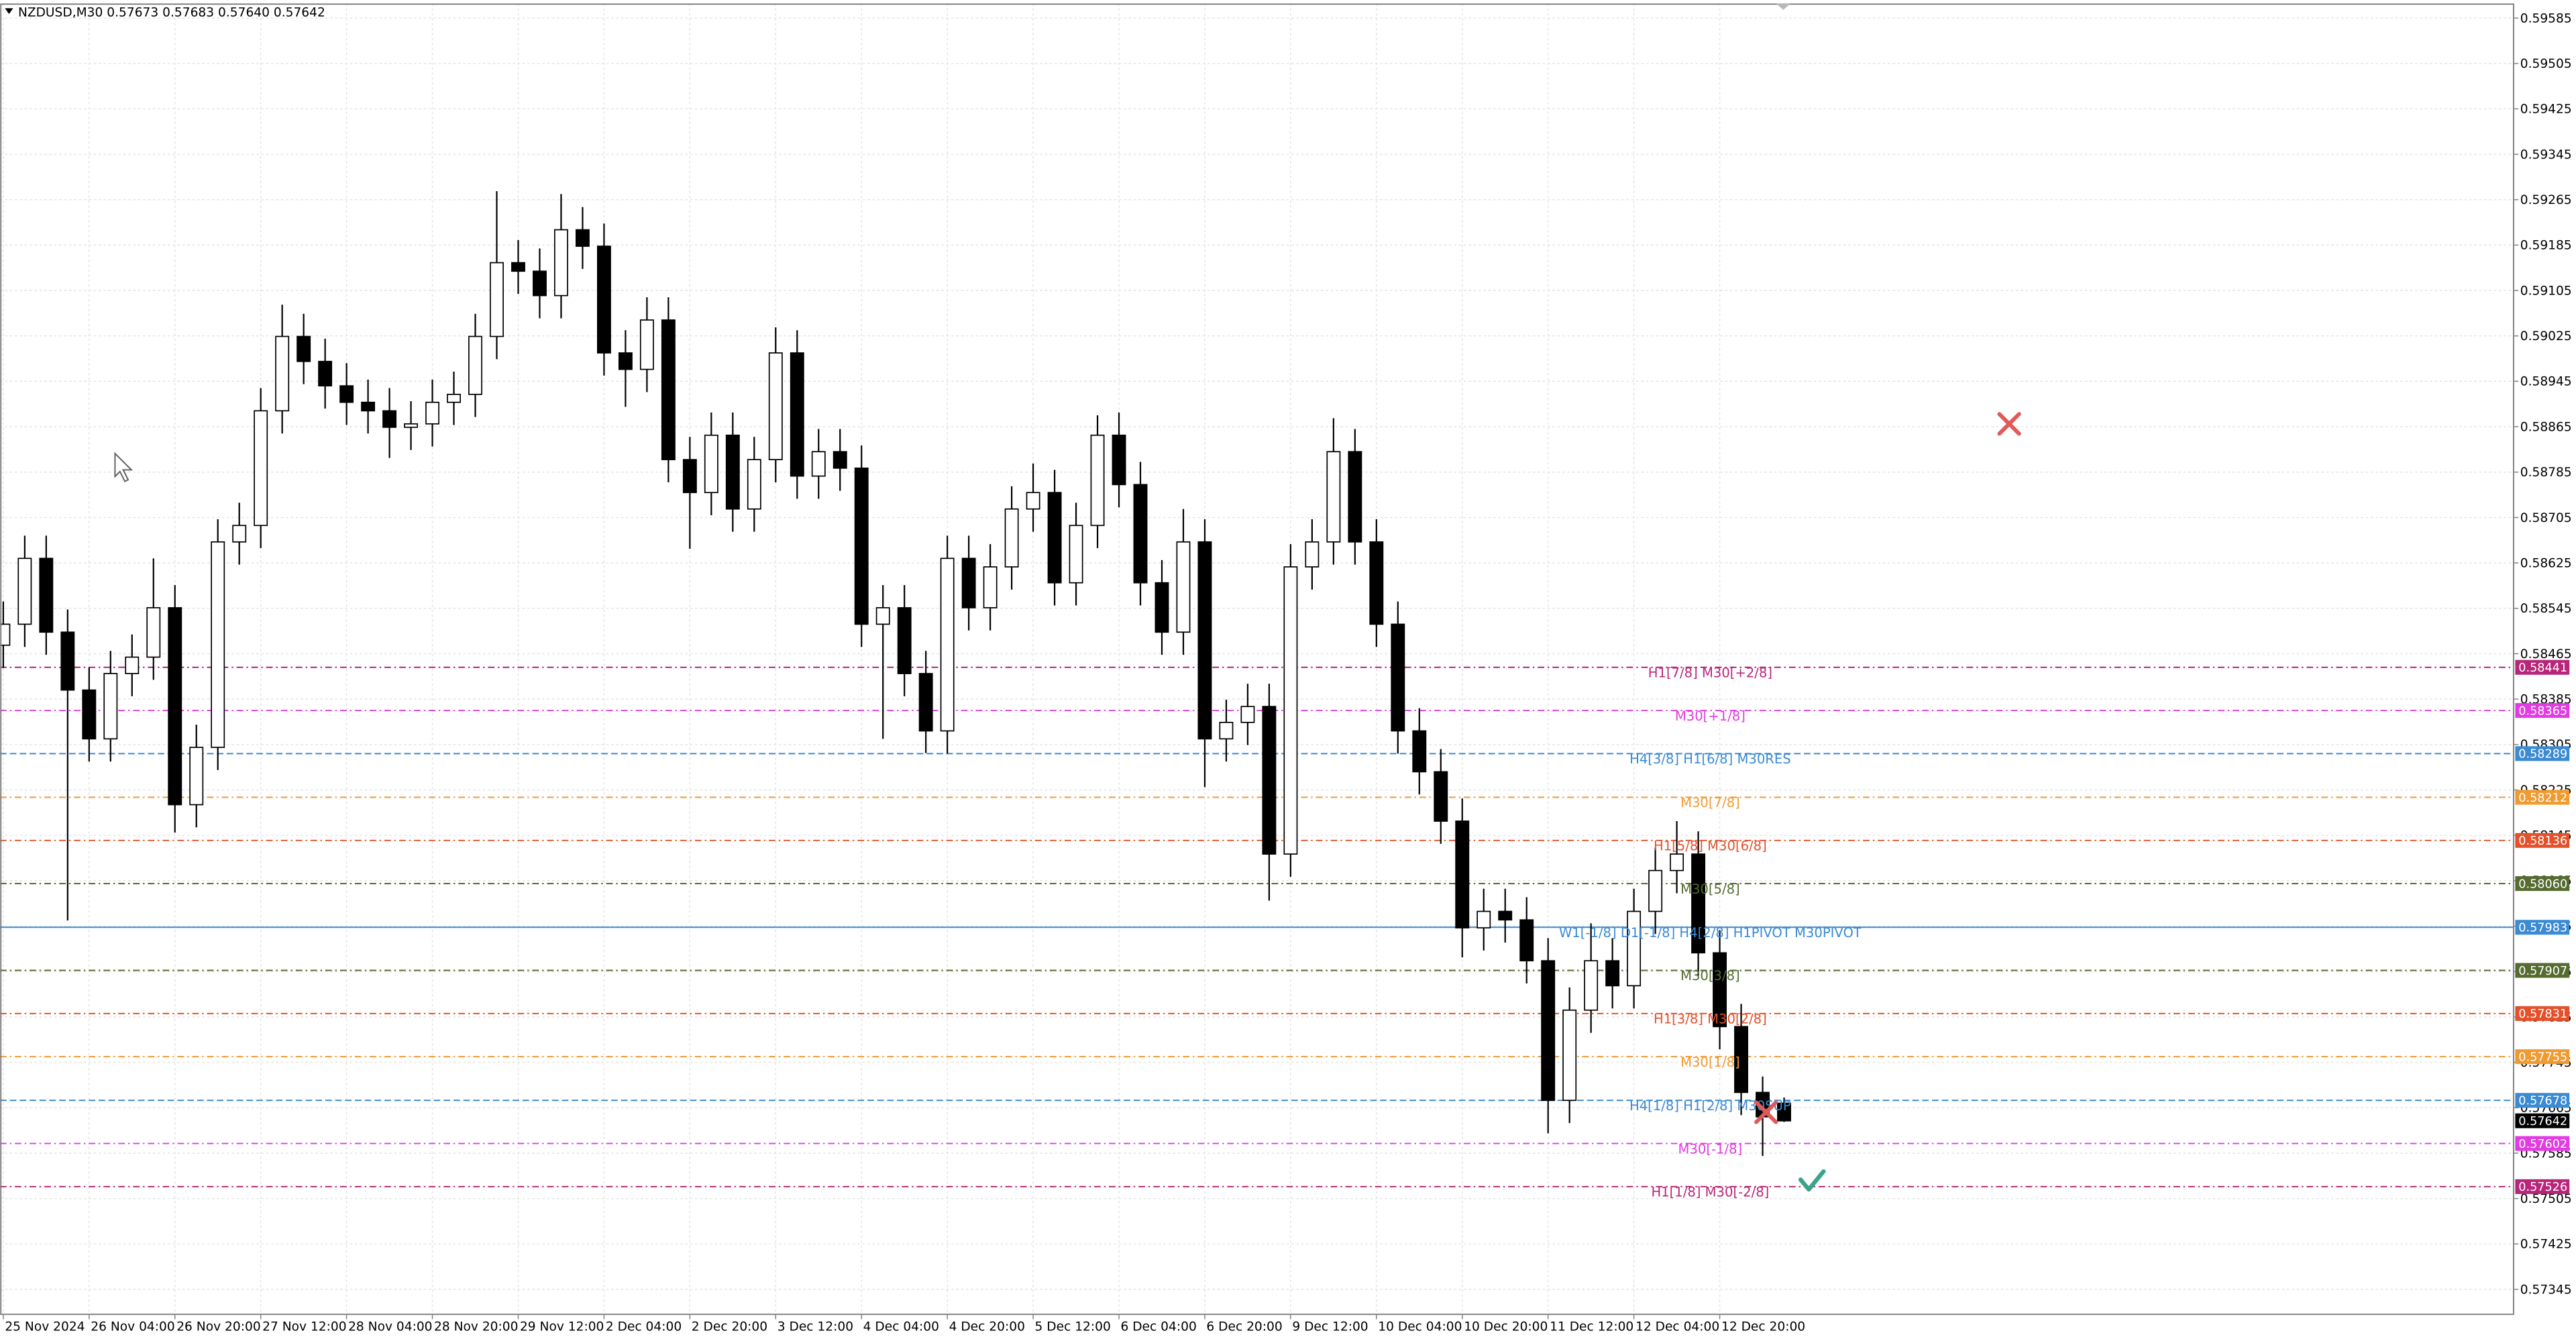 The height and width of the screenshot is (1339, 2576). Describe the element at coordinates (218, 1327) in the screenshot. I see `x-tick-label: 26 Nov 20:00` at that location.